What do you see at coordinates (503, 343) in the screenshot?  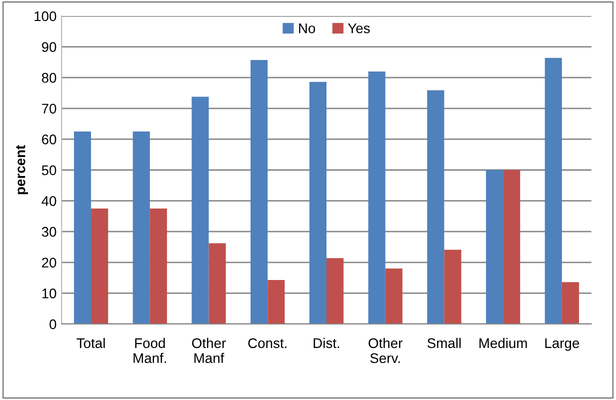 I see `x-tick-label: Medium` at bounding box center [503, 343].